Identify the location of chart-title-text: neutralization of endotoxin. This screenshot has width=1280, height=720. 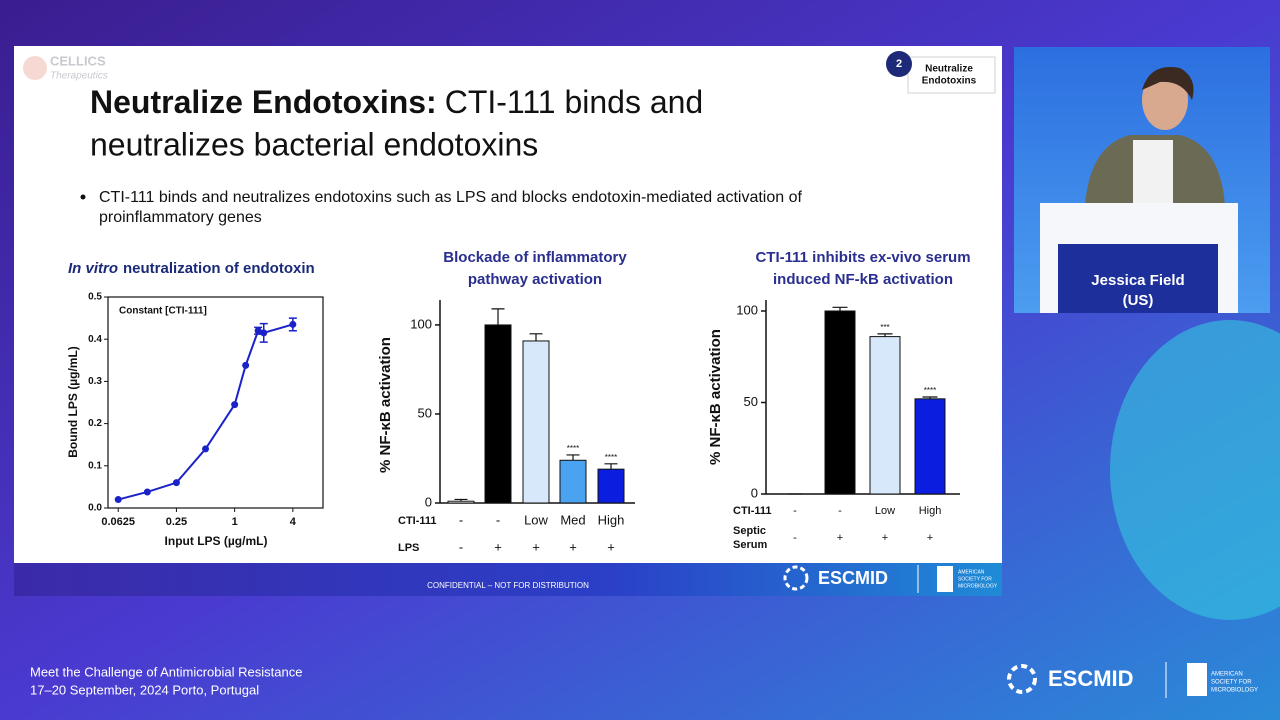
(219, 268).